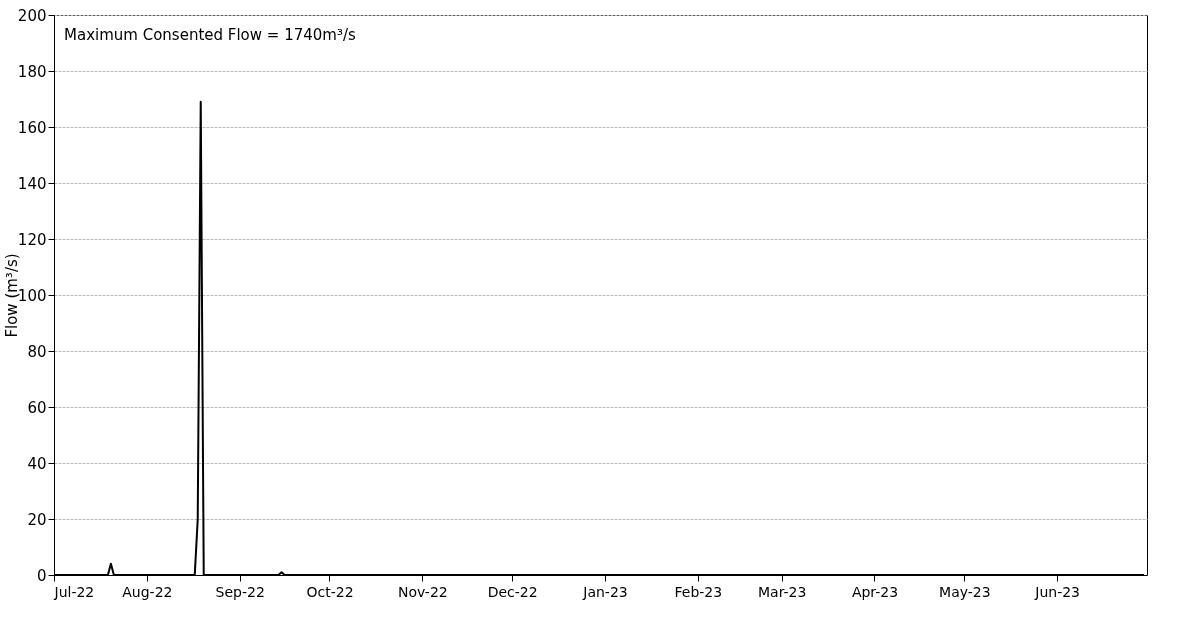 The width and height of the screenshot is (1184, 627). What do you see at coordinates (32, 71) in the screenshot?
I see `y-tick-label: 180` at bounding box center [32, 71].